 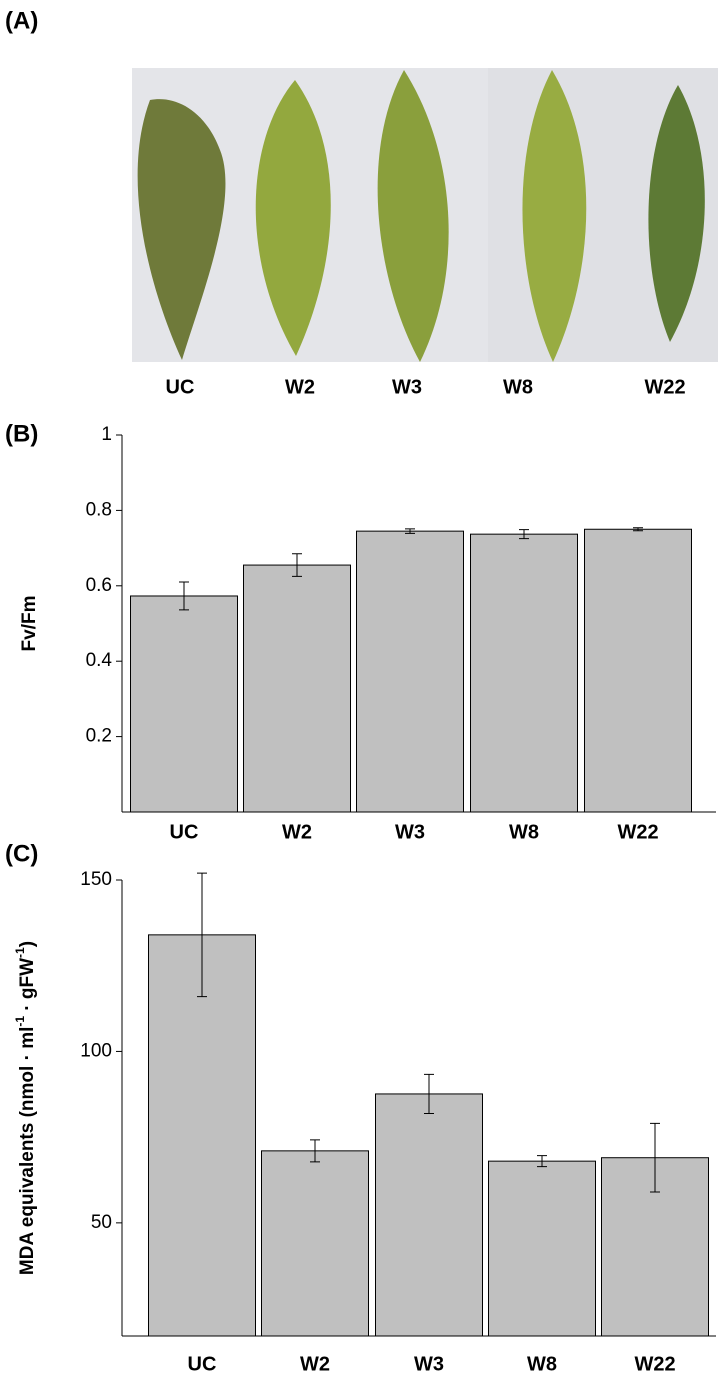 I want to click on photo-caption: W2, so click(x=300, y=387).